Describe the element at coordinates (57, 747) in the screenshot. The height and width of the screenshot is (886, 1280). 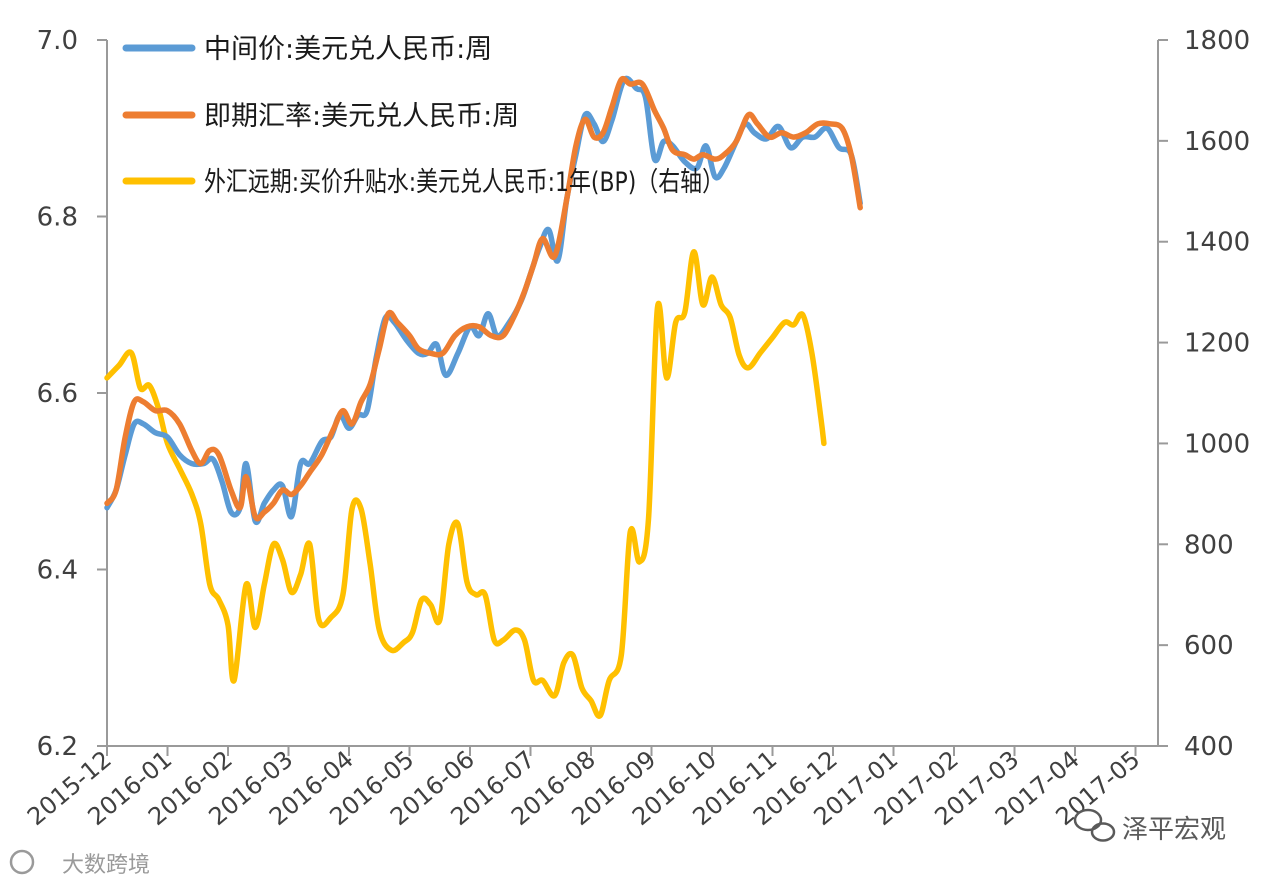
I see `left-tick-label: 6.2` at that location.